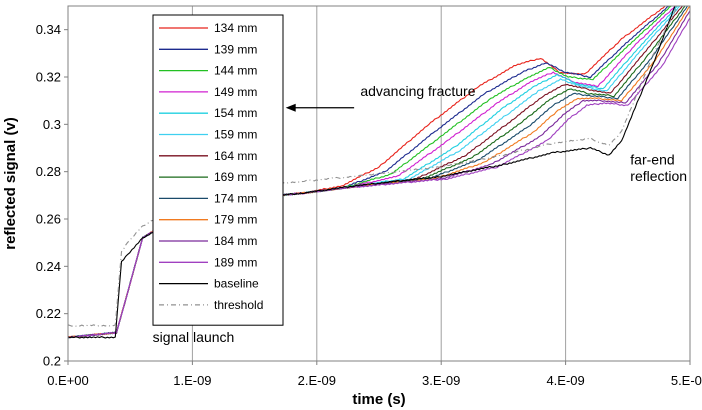 The height and width of the screenshot is (410, 702). What do you see at coordinates (235, 113) in the screenshot?
I see `legend-label: 154 mm` at bounding box center [235, 113].